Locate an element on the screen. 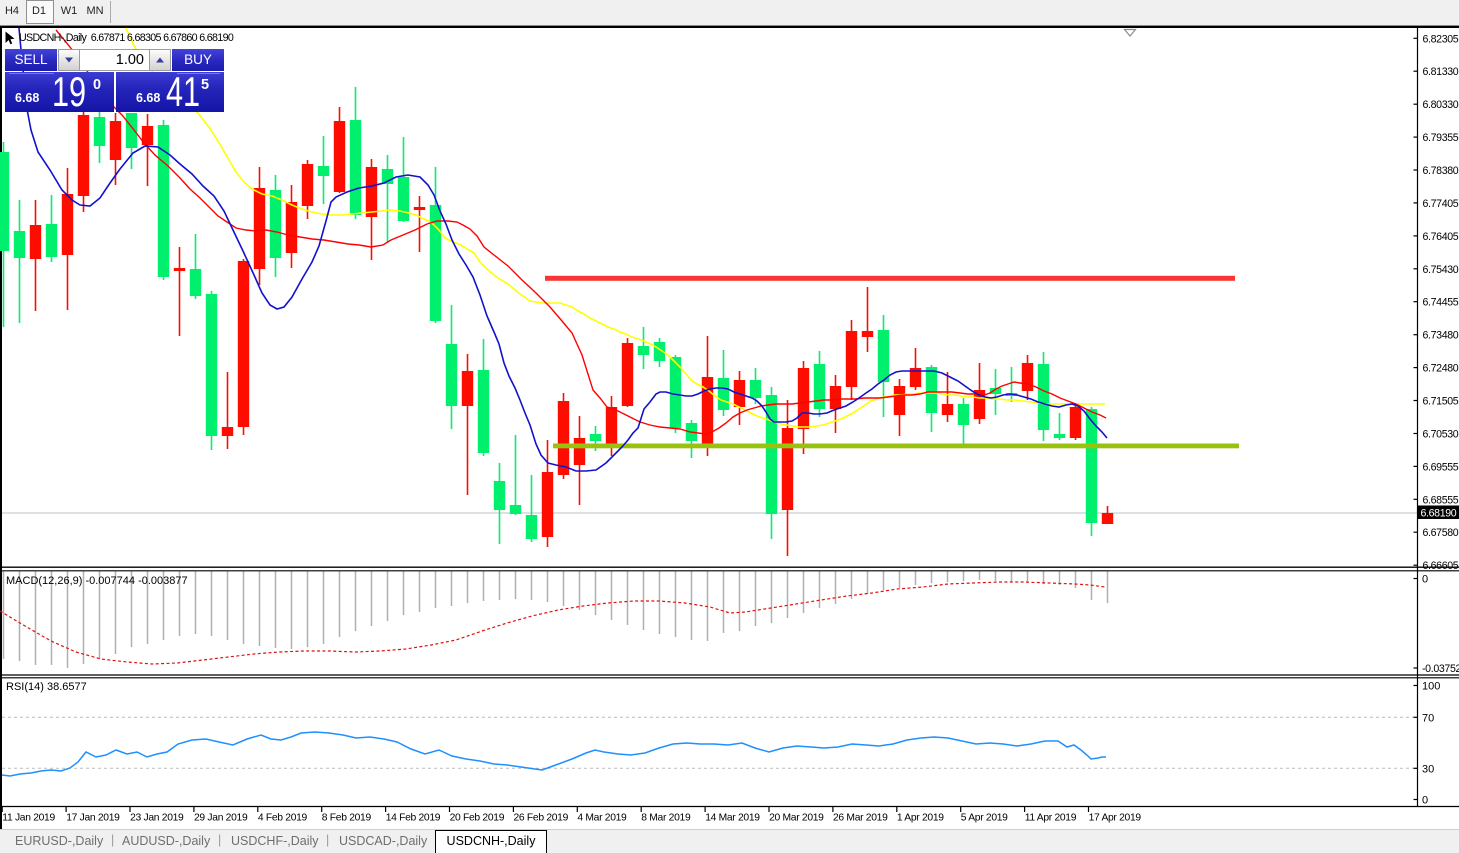 This screenshot has width=1459, height=853. svg-text: 11 Jan 2019 is located at coordinates (28, 818).